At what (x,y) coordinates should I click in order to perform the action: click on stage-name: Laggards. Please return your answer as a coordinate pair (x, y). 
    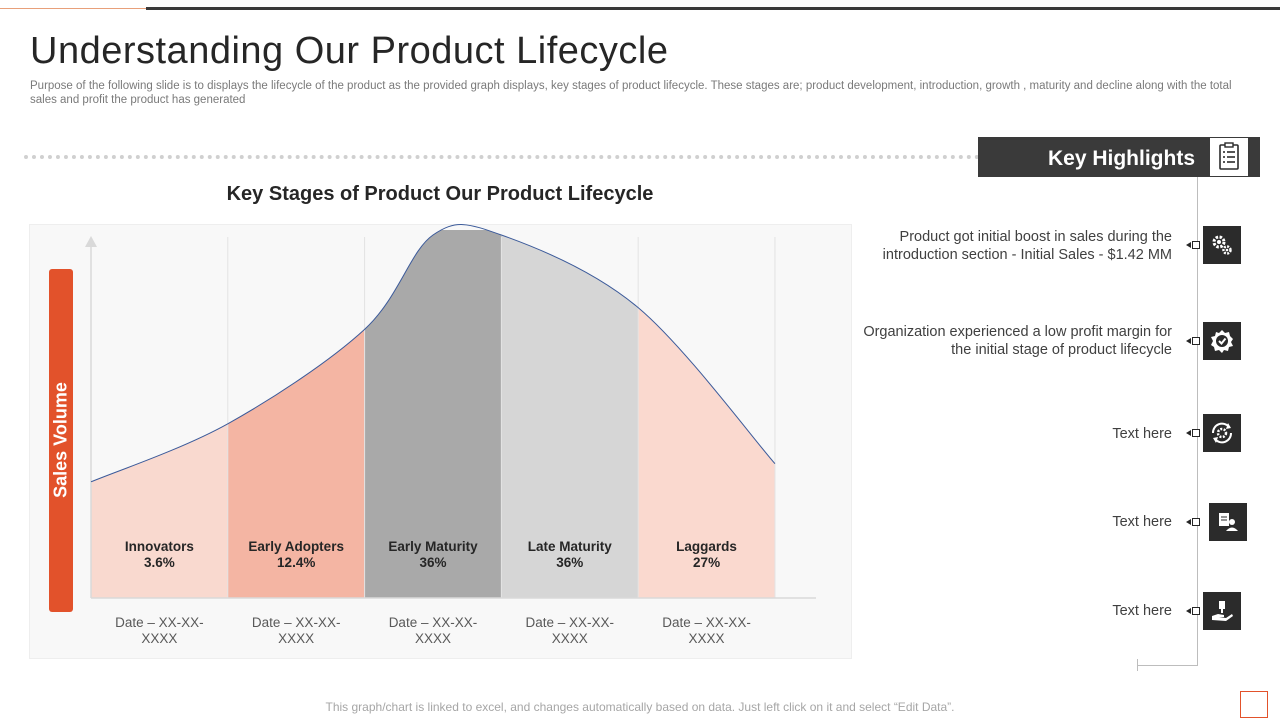
    Looking at the image, I should click on (706, 546).